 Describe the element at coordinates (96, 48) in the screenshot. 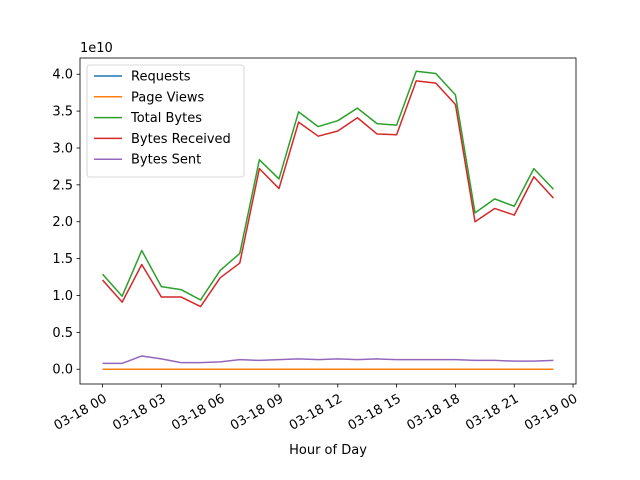

I see `y-scale-label: 1e10` at that location.